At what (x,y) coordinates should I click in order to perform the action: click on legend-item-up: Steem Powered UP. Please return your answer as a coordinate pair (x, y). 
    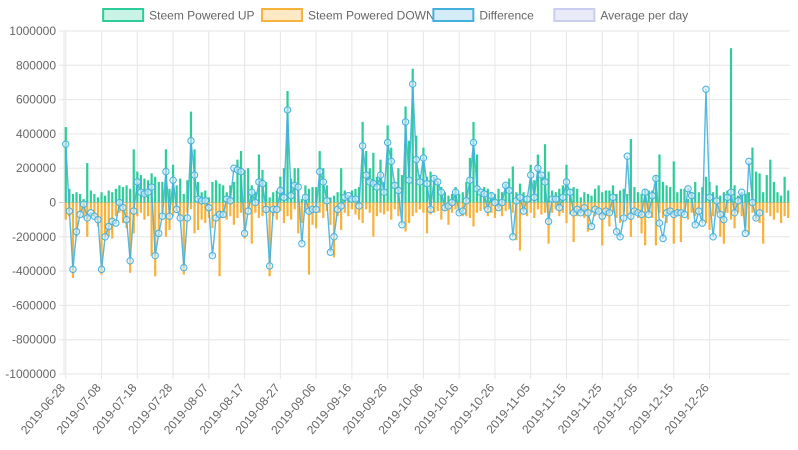
    Looking at the image, I should click on (178, 15).